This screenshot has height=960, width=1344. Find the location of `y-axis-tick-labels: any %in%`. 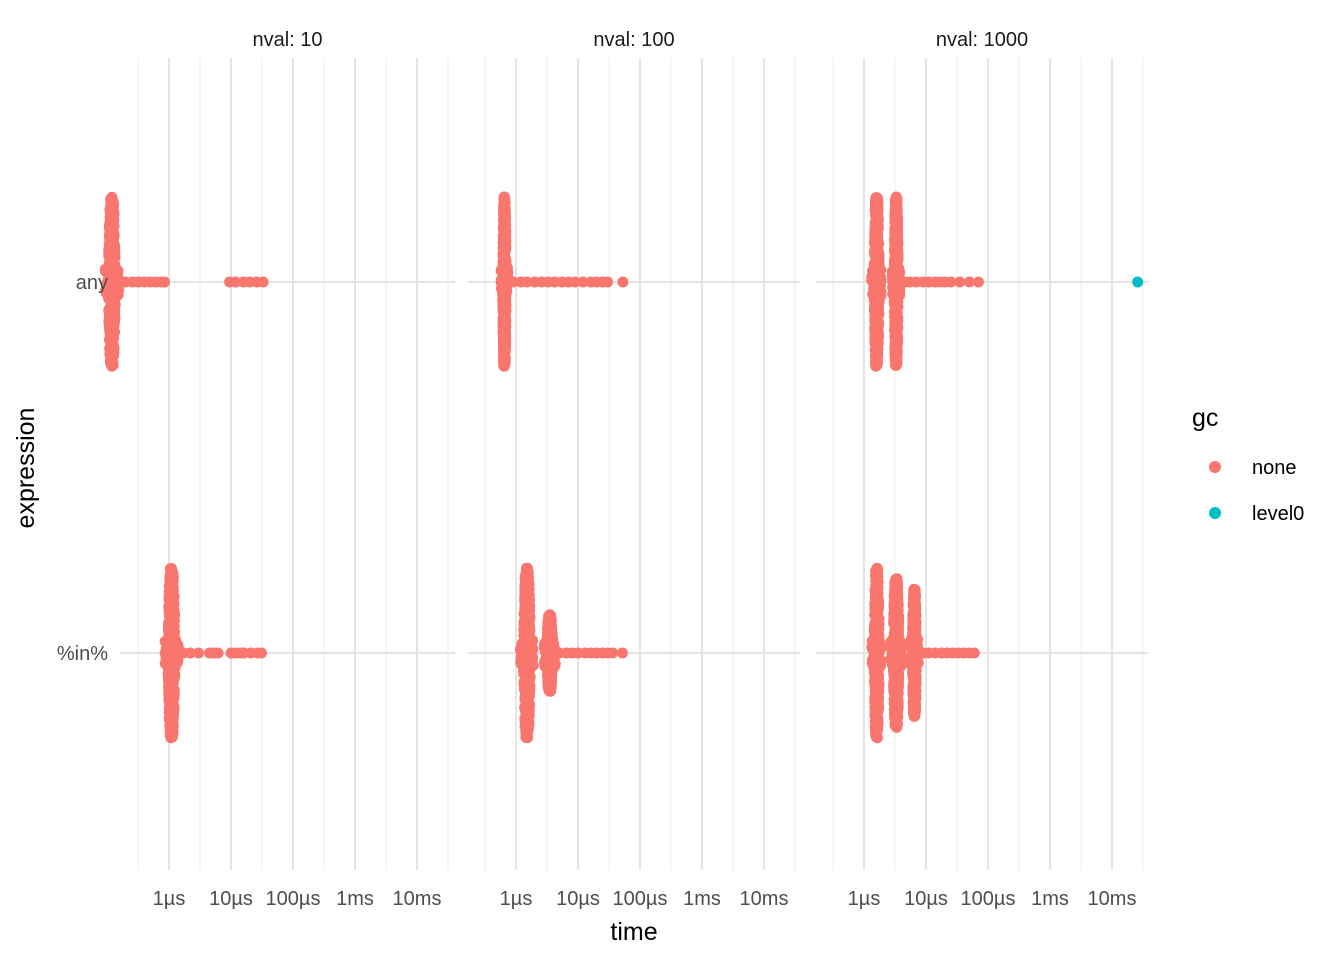

y-axis-tick-labels: any %in% is located at coordinates (82, 468).